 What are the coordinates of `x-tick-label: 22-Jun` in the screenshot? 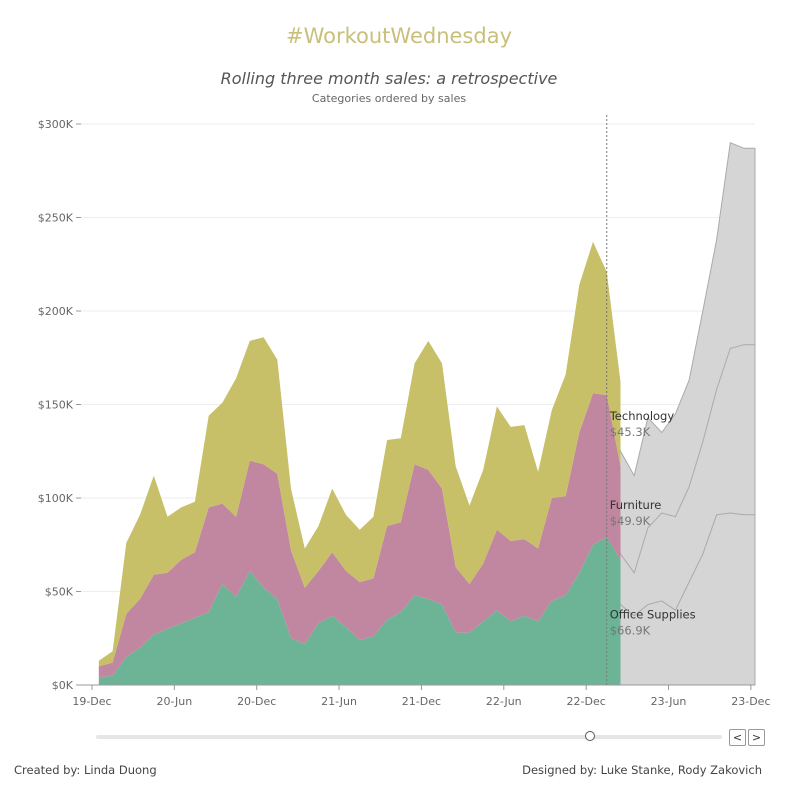 It's located at (504, 701).